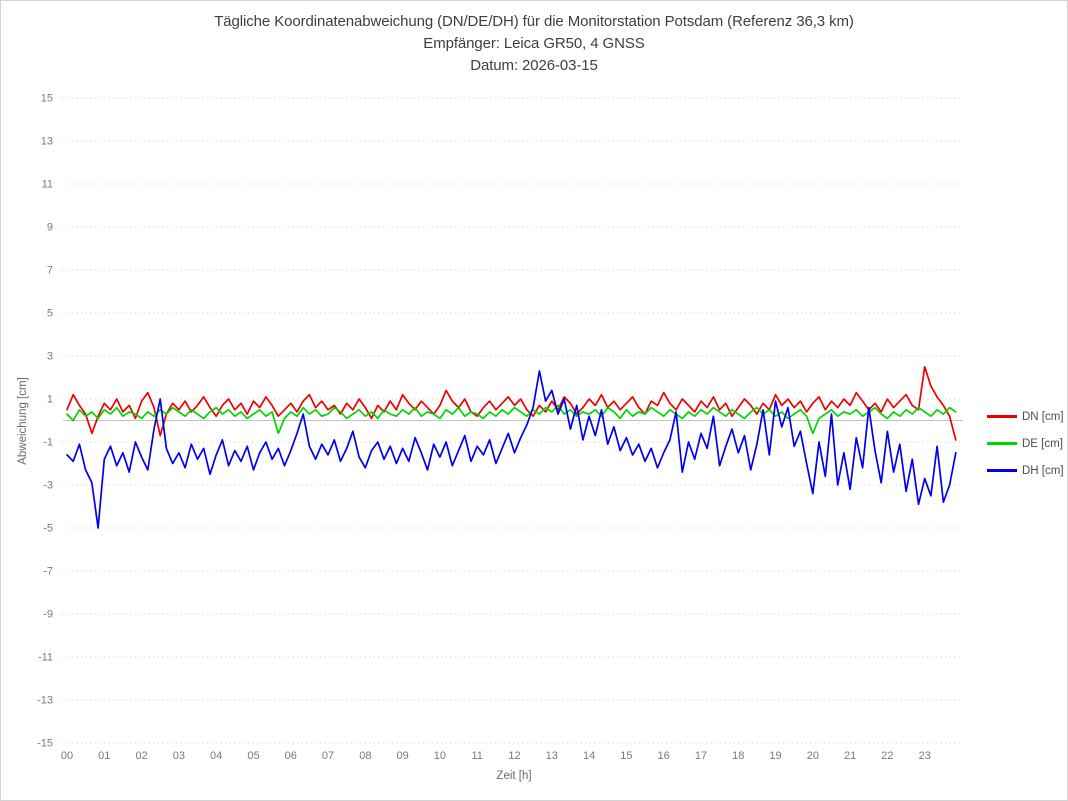 The width and height of the screenshot is (1068, 801). I want to click on legend: DN [cm] DE [cm] DH [cm], so click(1025, 443).